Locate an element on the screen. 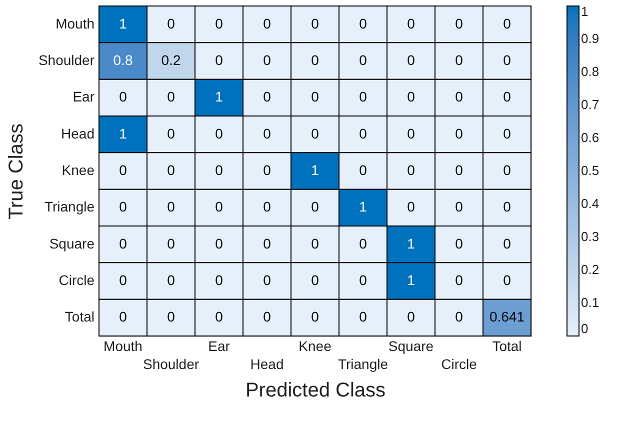  y-tick-label: Total is located at coordinates (79, 316).